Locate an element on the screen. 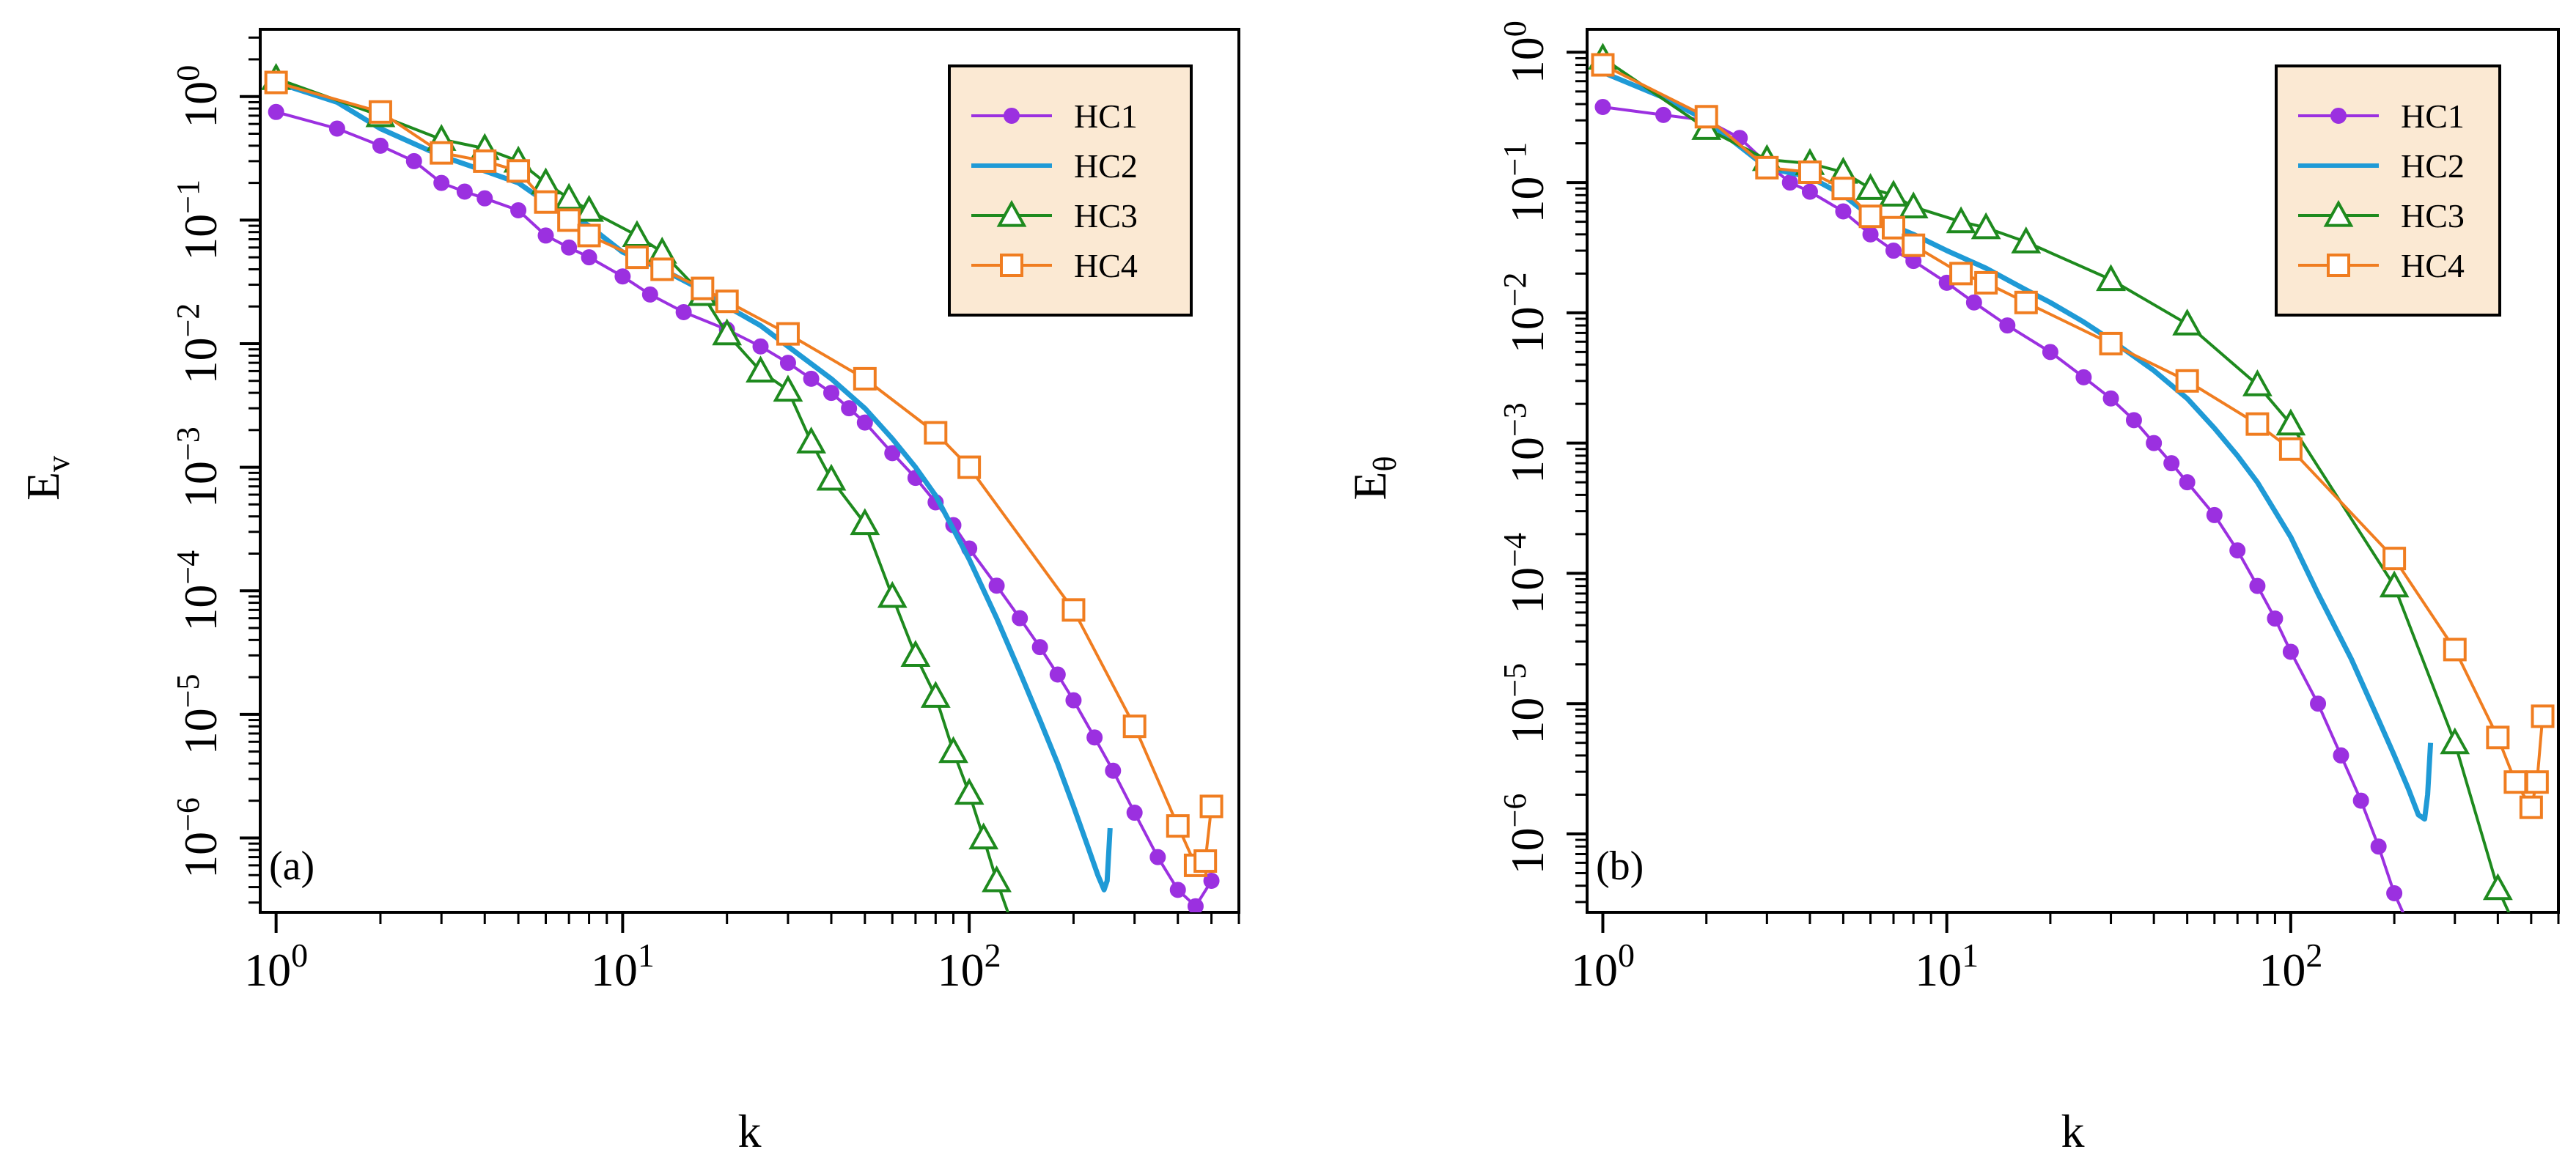 The width and height of the screenshot is (2576, 1171). y-tick-label: 10−3 is located at coordinates (198, 467).